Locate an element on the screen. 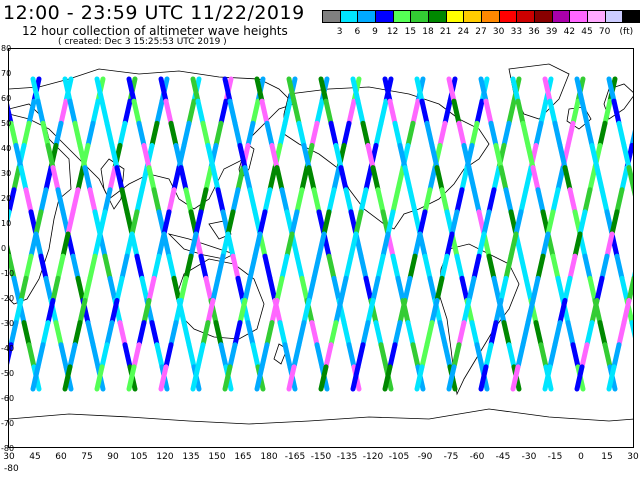  longitude-label: 30 is located at coordinates (633, 457).